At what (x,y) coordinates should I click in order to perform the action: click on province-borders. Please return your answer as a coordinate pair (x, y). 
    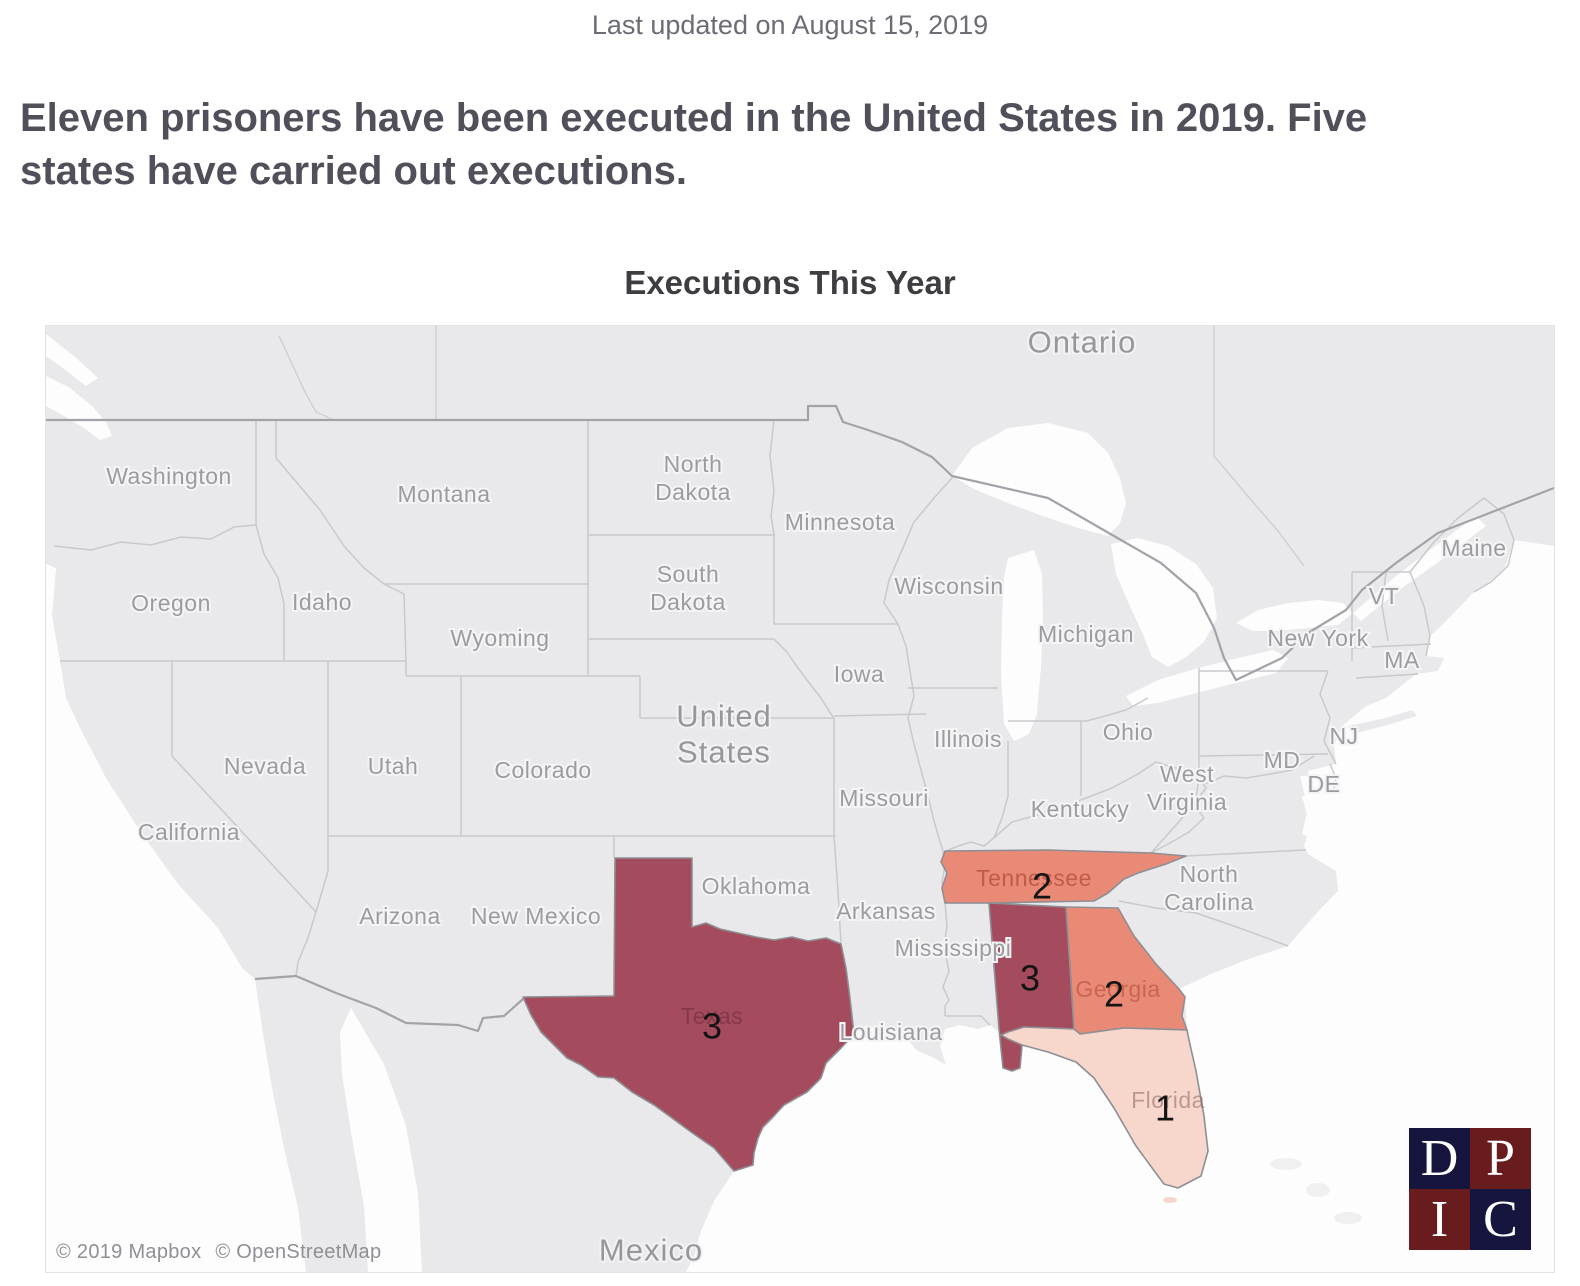
    Looking at the image, I should click on (791, 446).